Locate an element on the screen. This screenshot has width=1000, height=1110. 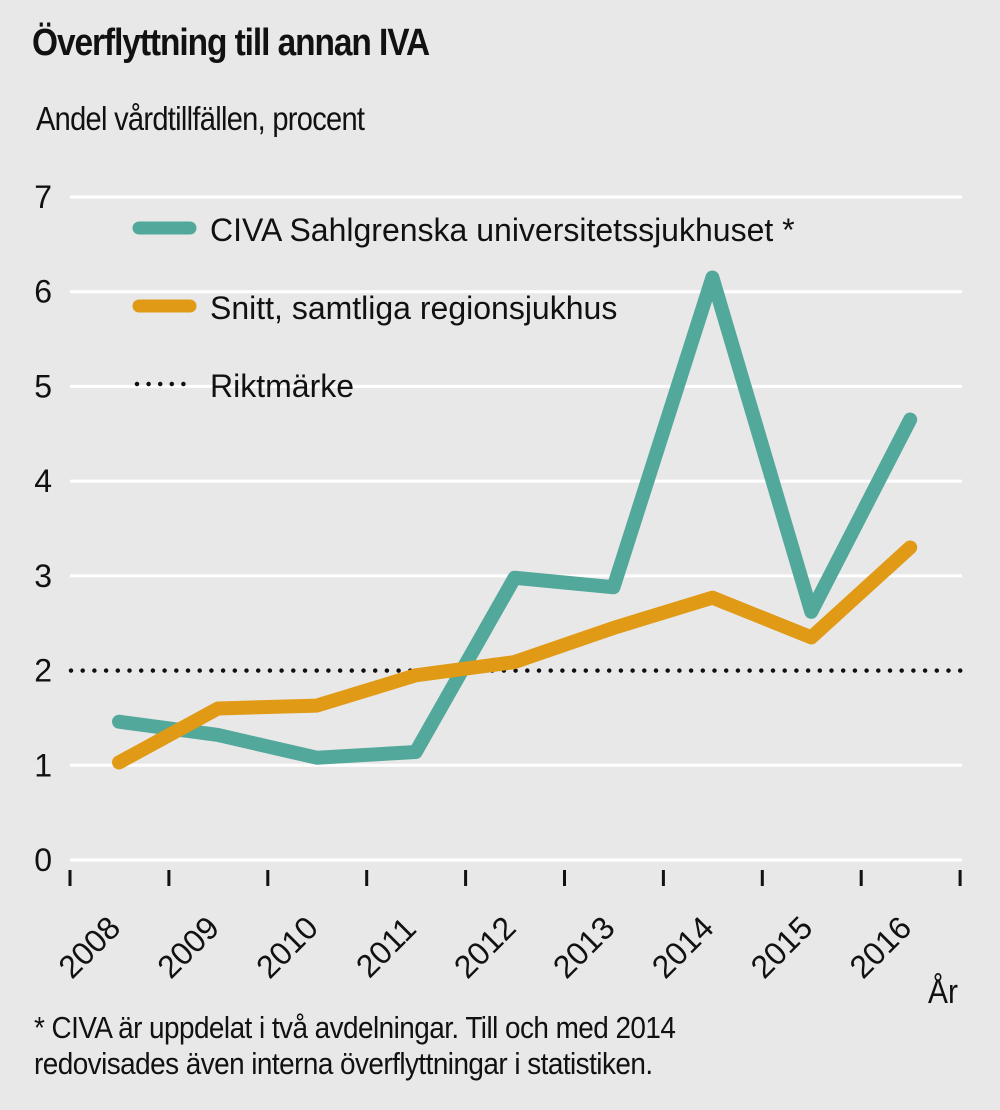
y-axis-label: Andel vårdtillfällen, procent is located at coordinates (200, 118).